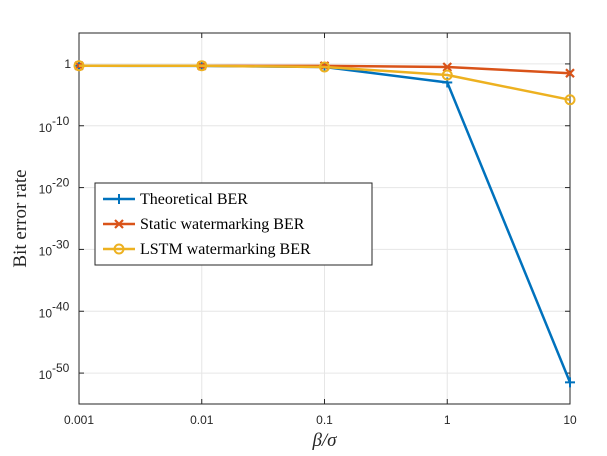 The width and height of the screenshot is (607, 456). I want to click on y-axis-label: Bit error rate, so click(20, 218).